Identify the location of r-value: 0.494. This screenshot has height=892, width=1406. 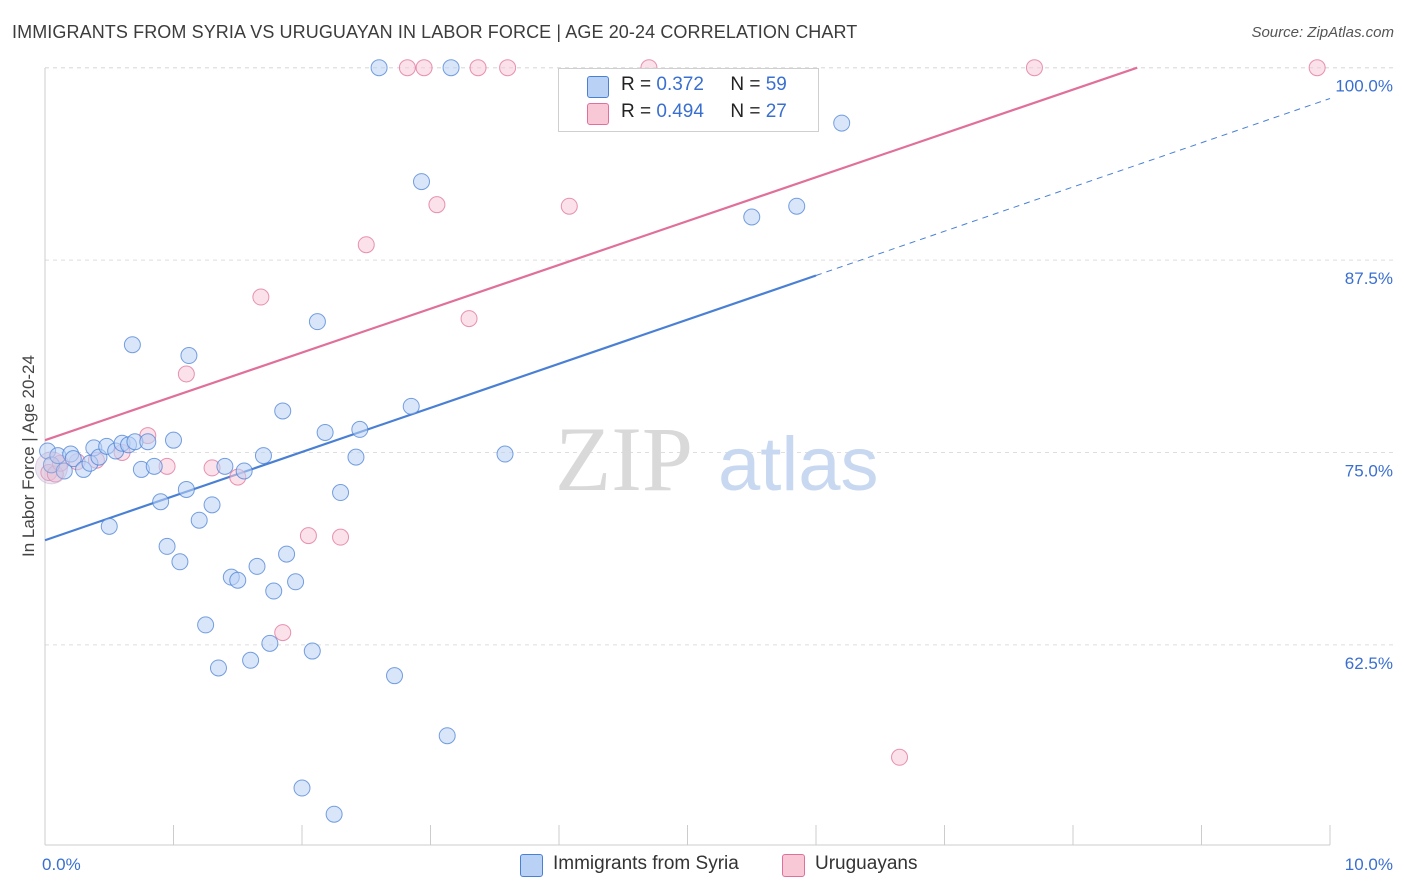
(680, 111).